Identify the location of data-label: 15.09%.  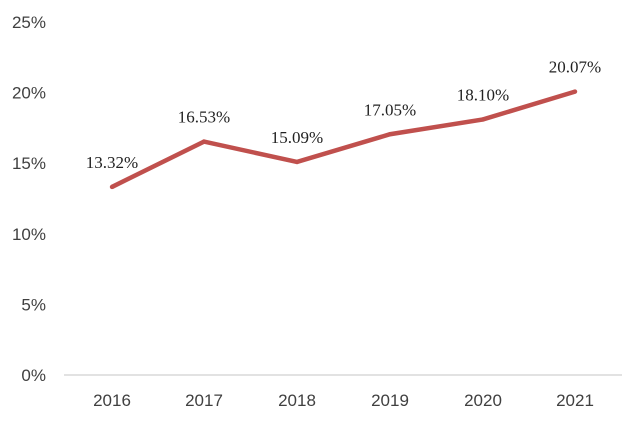
(297, 137).